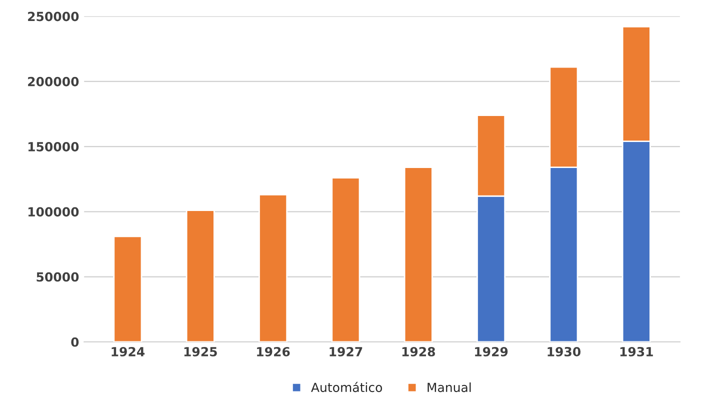  Describe the element at coordinates (449, 387) in the screenshot. I see `legend-label: Manual` at that location.